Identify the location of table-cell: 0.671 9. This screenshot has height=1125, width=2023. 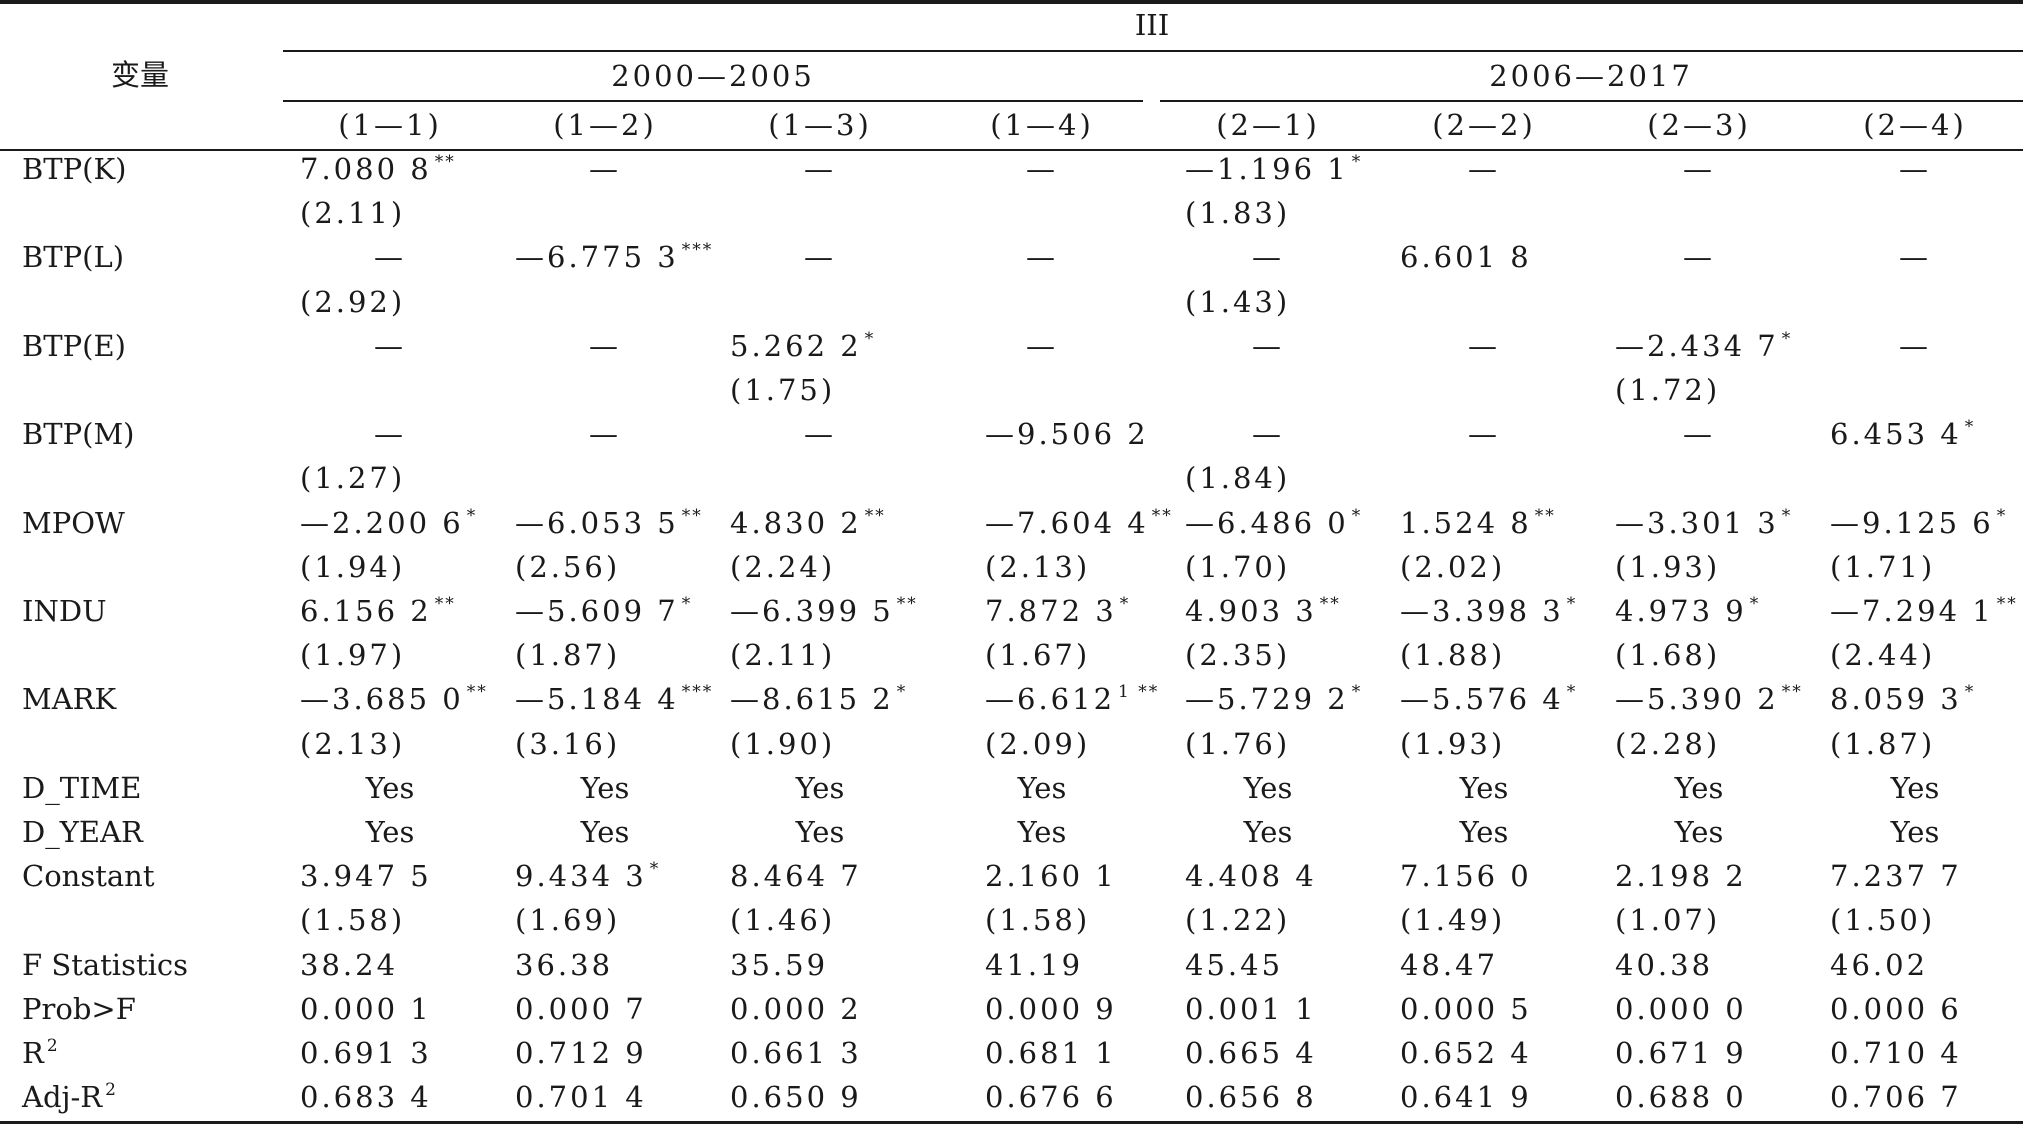
(1681, 1053).